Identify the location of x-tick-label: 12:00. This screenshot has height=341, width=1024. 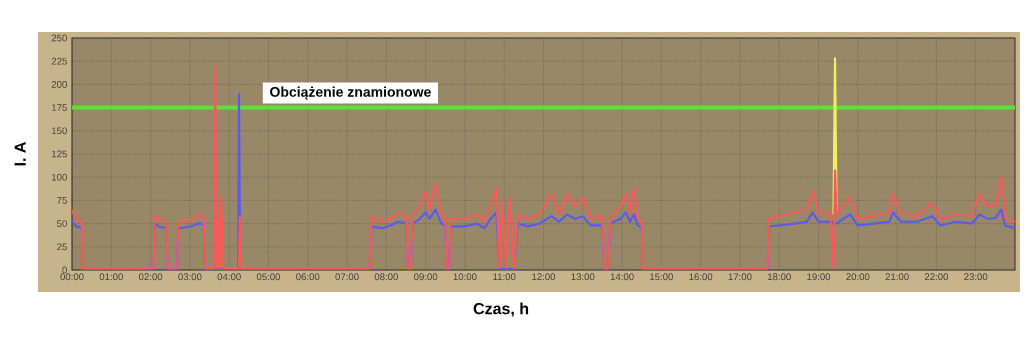
(544, 277).